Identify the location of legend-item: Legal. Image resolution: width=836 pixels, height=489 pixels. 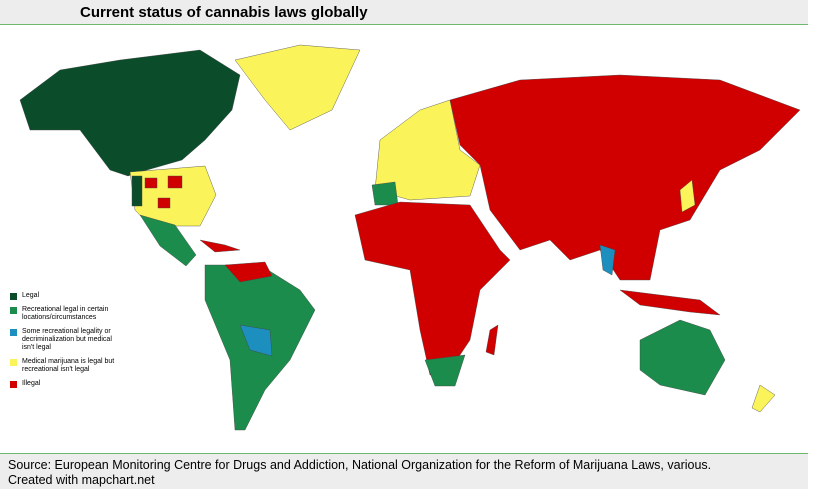
(62, 296).